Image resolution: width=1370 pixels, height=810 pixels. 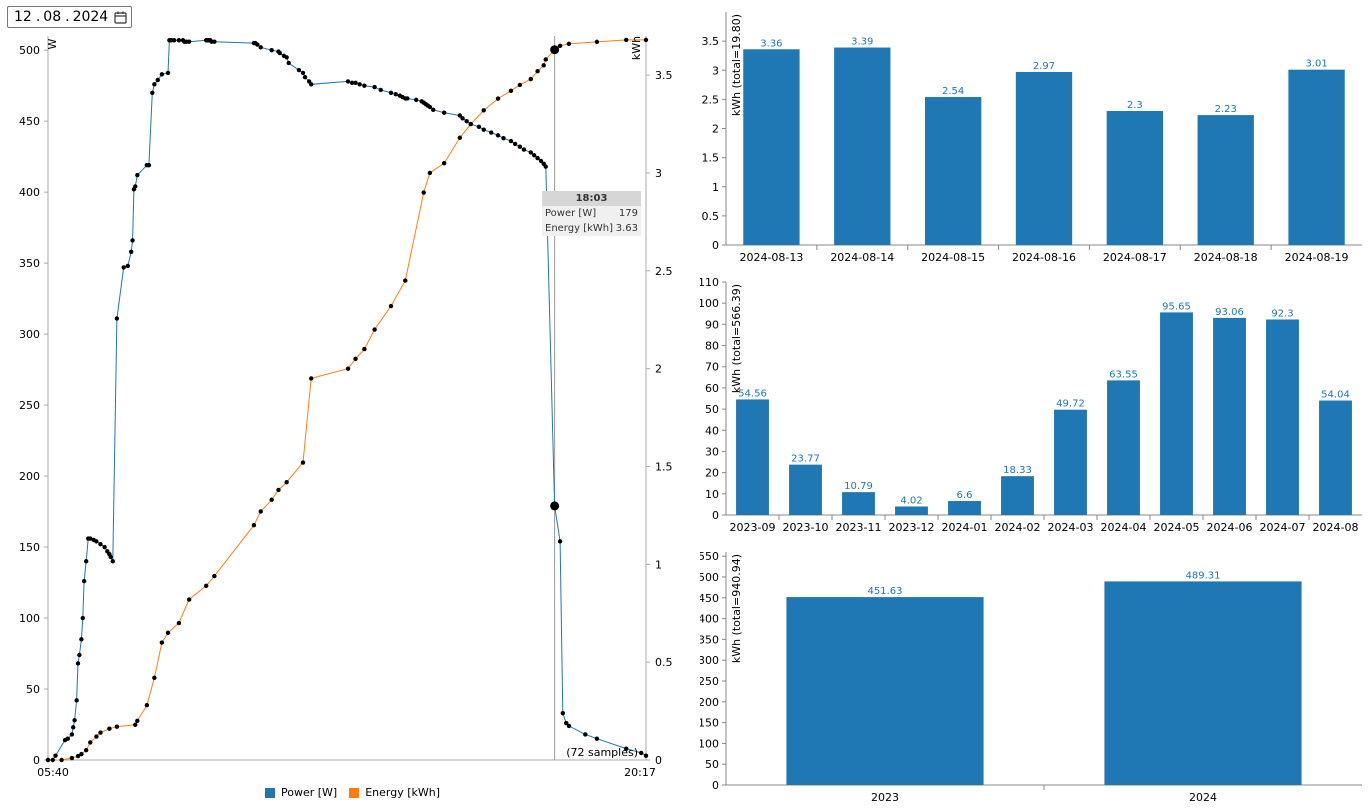 What do you see at coordinates (29, 121) in the screenshot?
I see `left-axis-tick-label: 450` at bounding box center [29, 121].